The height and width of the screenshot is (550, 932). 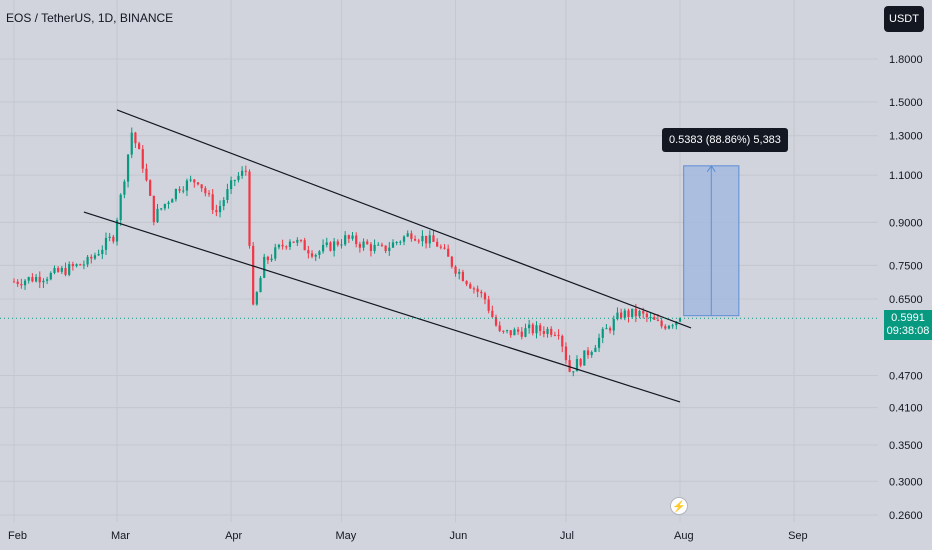 I want to click on y-tick-label: 1.1000, so click(x=906, y=176).